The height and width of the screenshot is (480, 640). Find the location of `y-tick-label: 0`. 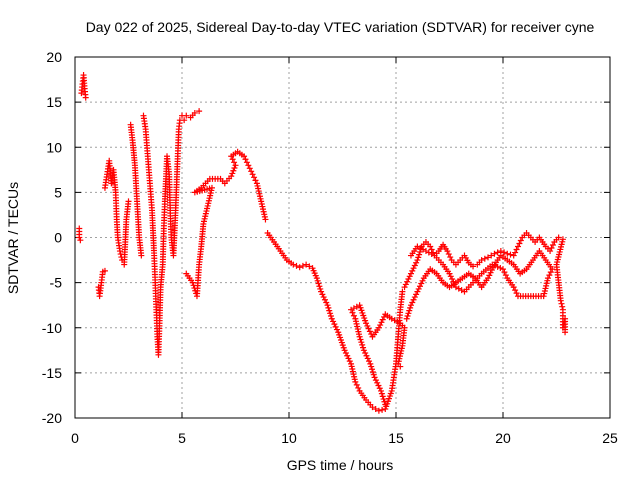

y-tick-label: 0 is located at coordinates (58, 238).